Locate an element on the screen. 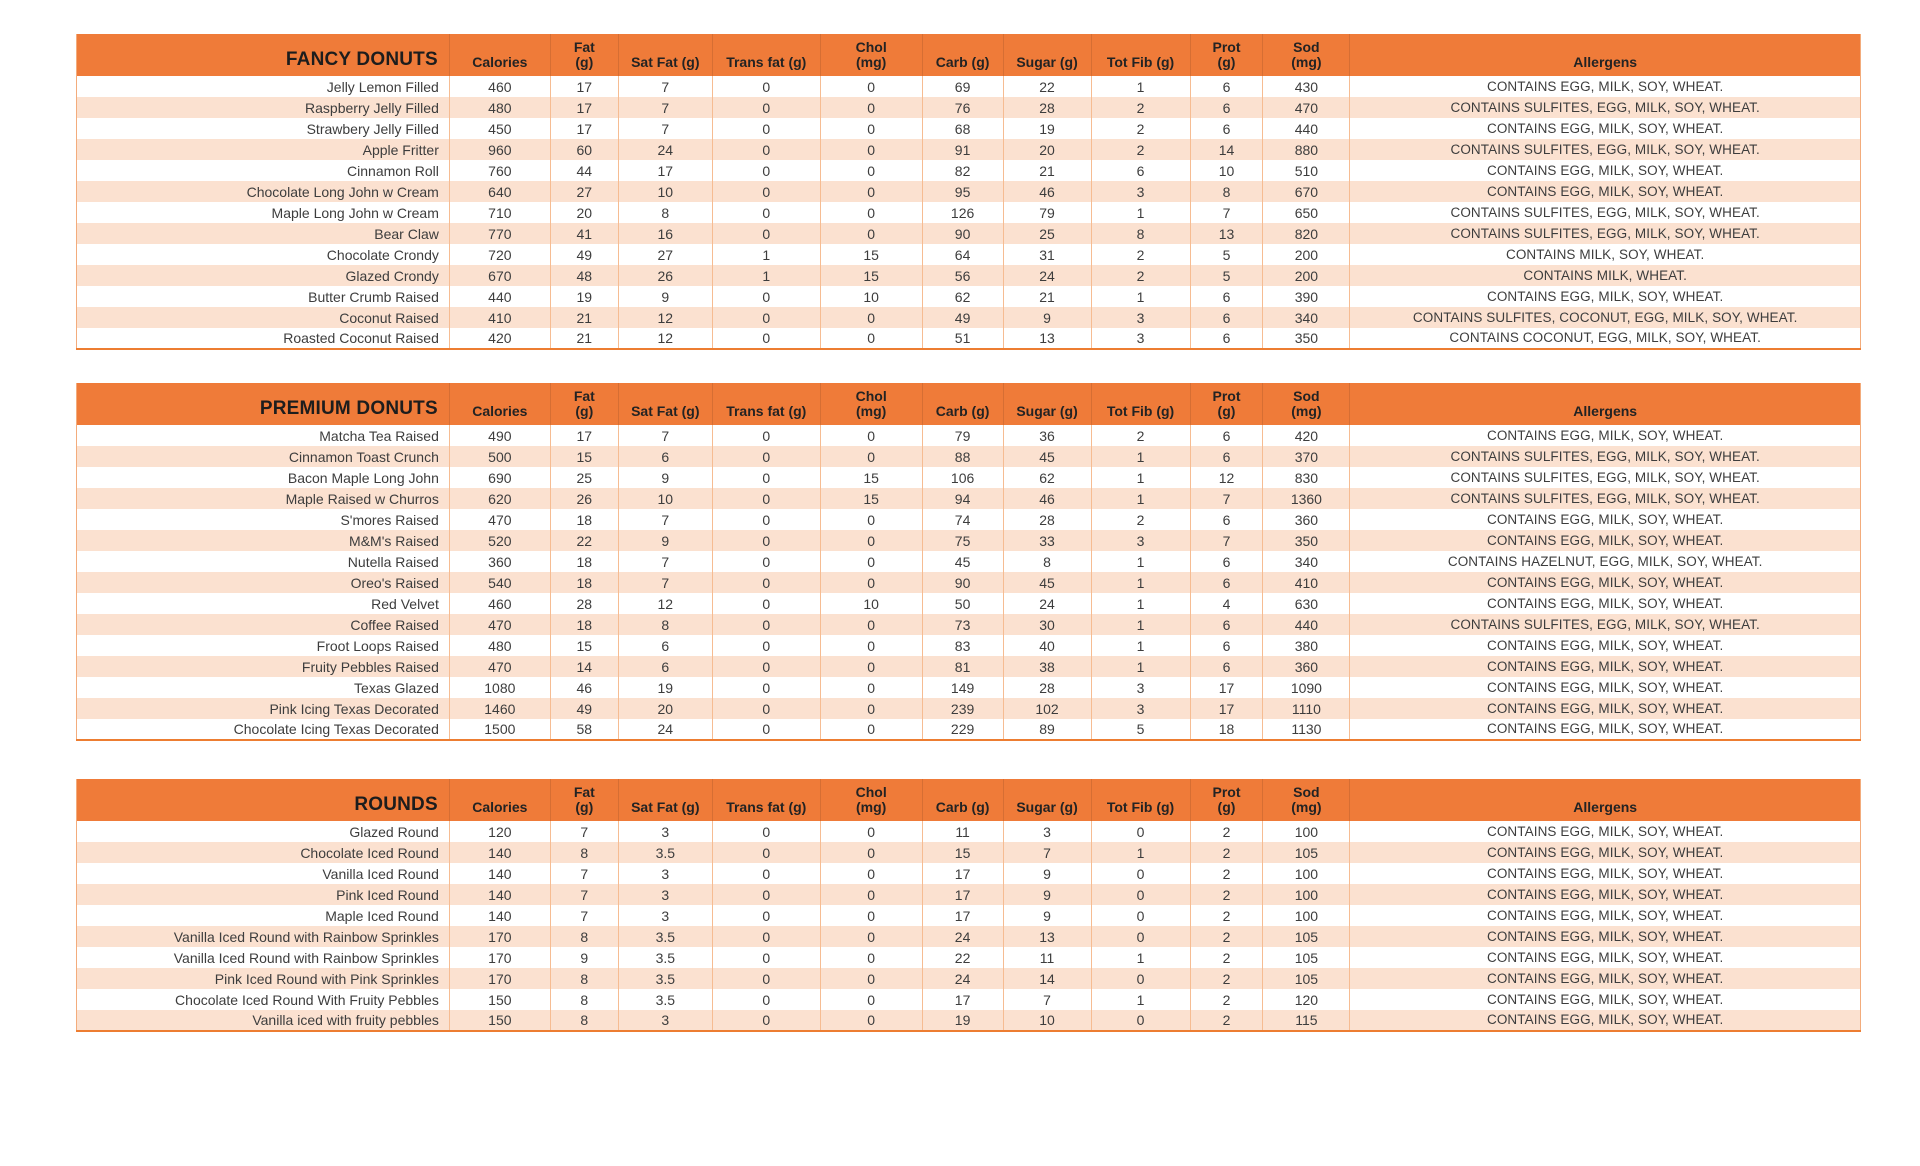 The height and width of the screenshot is (1166, 1920). sod-cell: 1110 is located at coordinates (1306, 708).